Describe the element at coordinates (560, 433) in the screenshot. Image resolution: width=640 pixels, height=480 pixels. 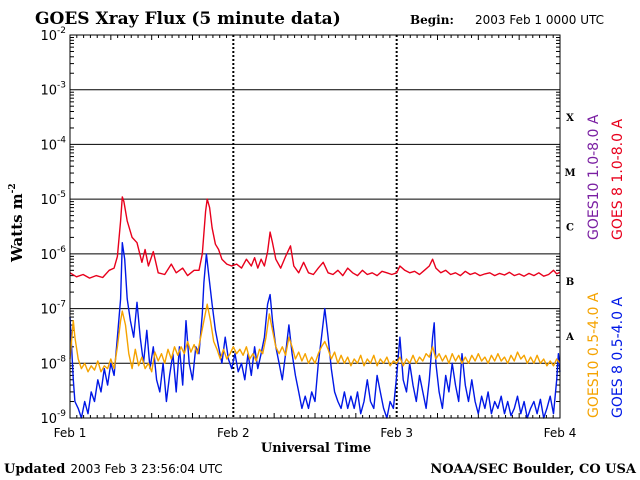
I see `x-tick-label: Feb 4` at that location.